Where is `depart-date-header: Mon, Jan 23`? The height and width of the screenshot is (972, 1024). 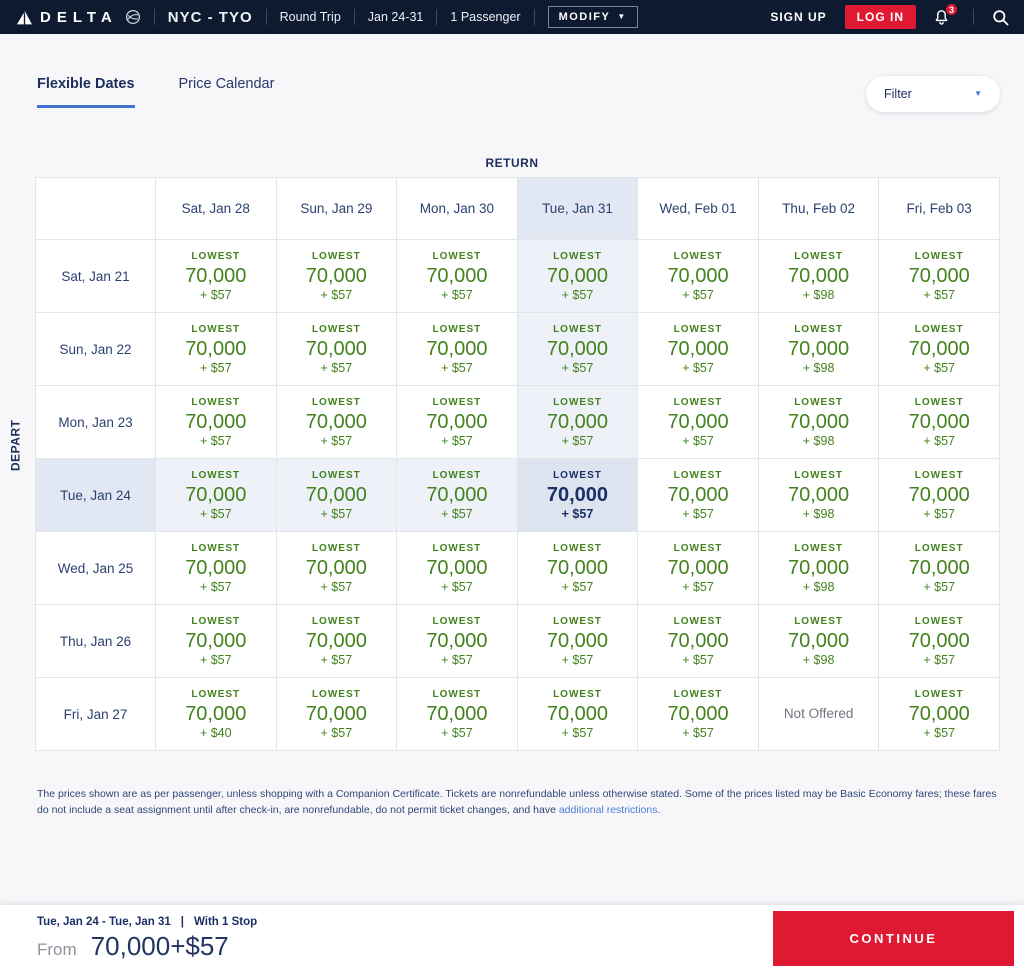
depart-date-header: Mon, Jan 23 is located at coordinates (95, 422).